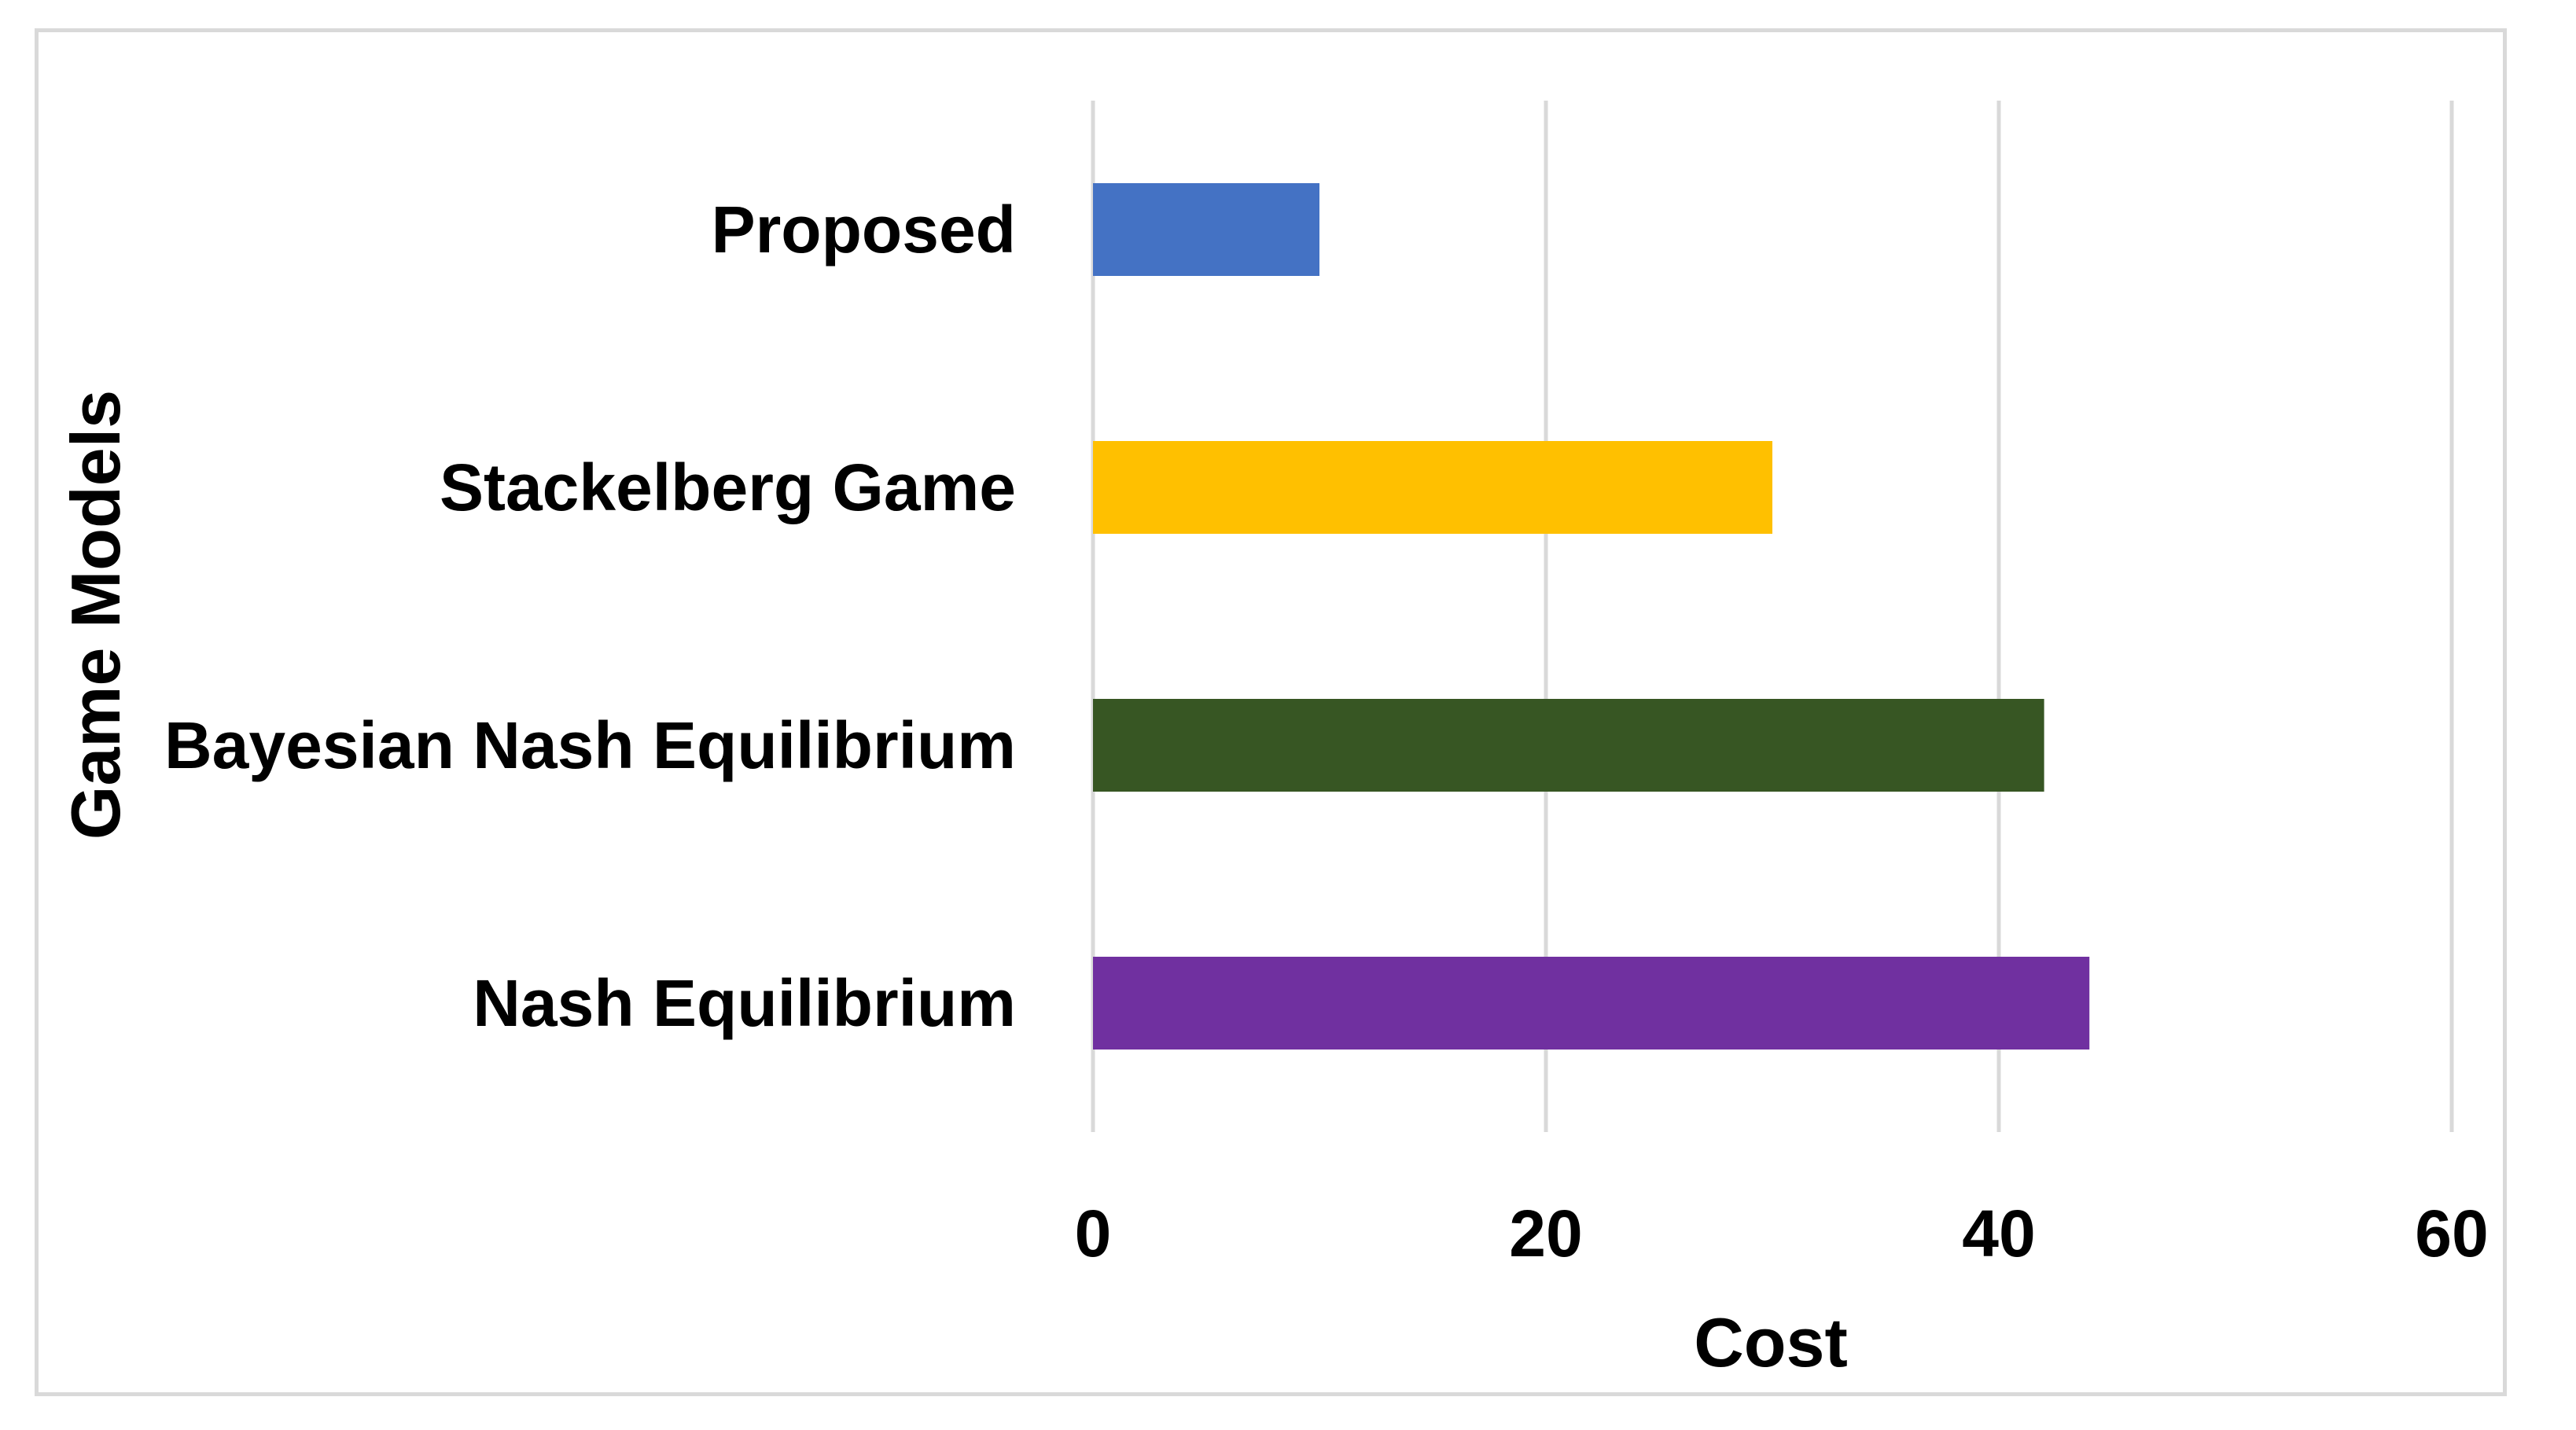 The image size is (2576, 1430). Describe the element at coordinates (1206, 229) in the screenshot. I see `bar-proposed` at that location.